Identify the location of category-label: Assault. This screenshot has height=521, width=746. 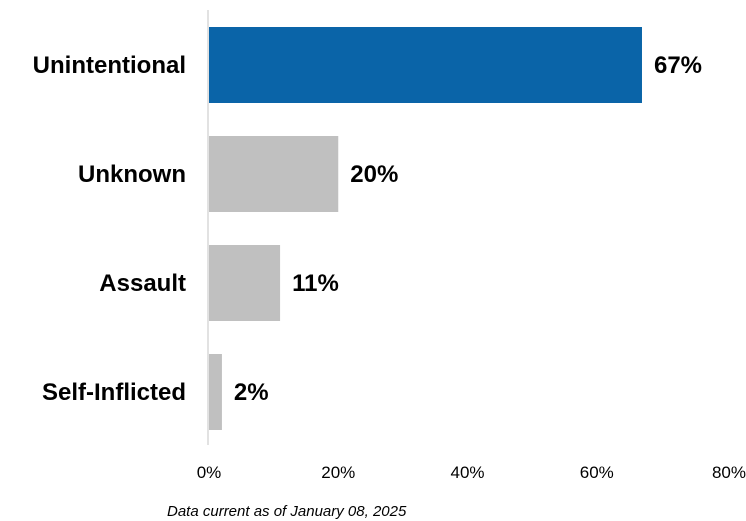
(142, 283).